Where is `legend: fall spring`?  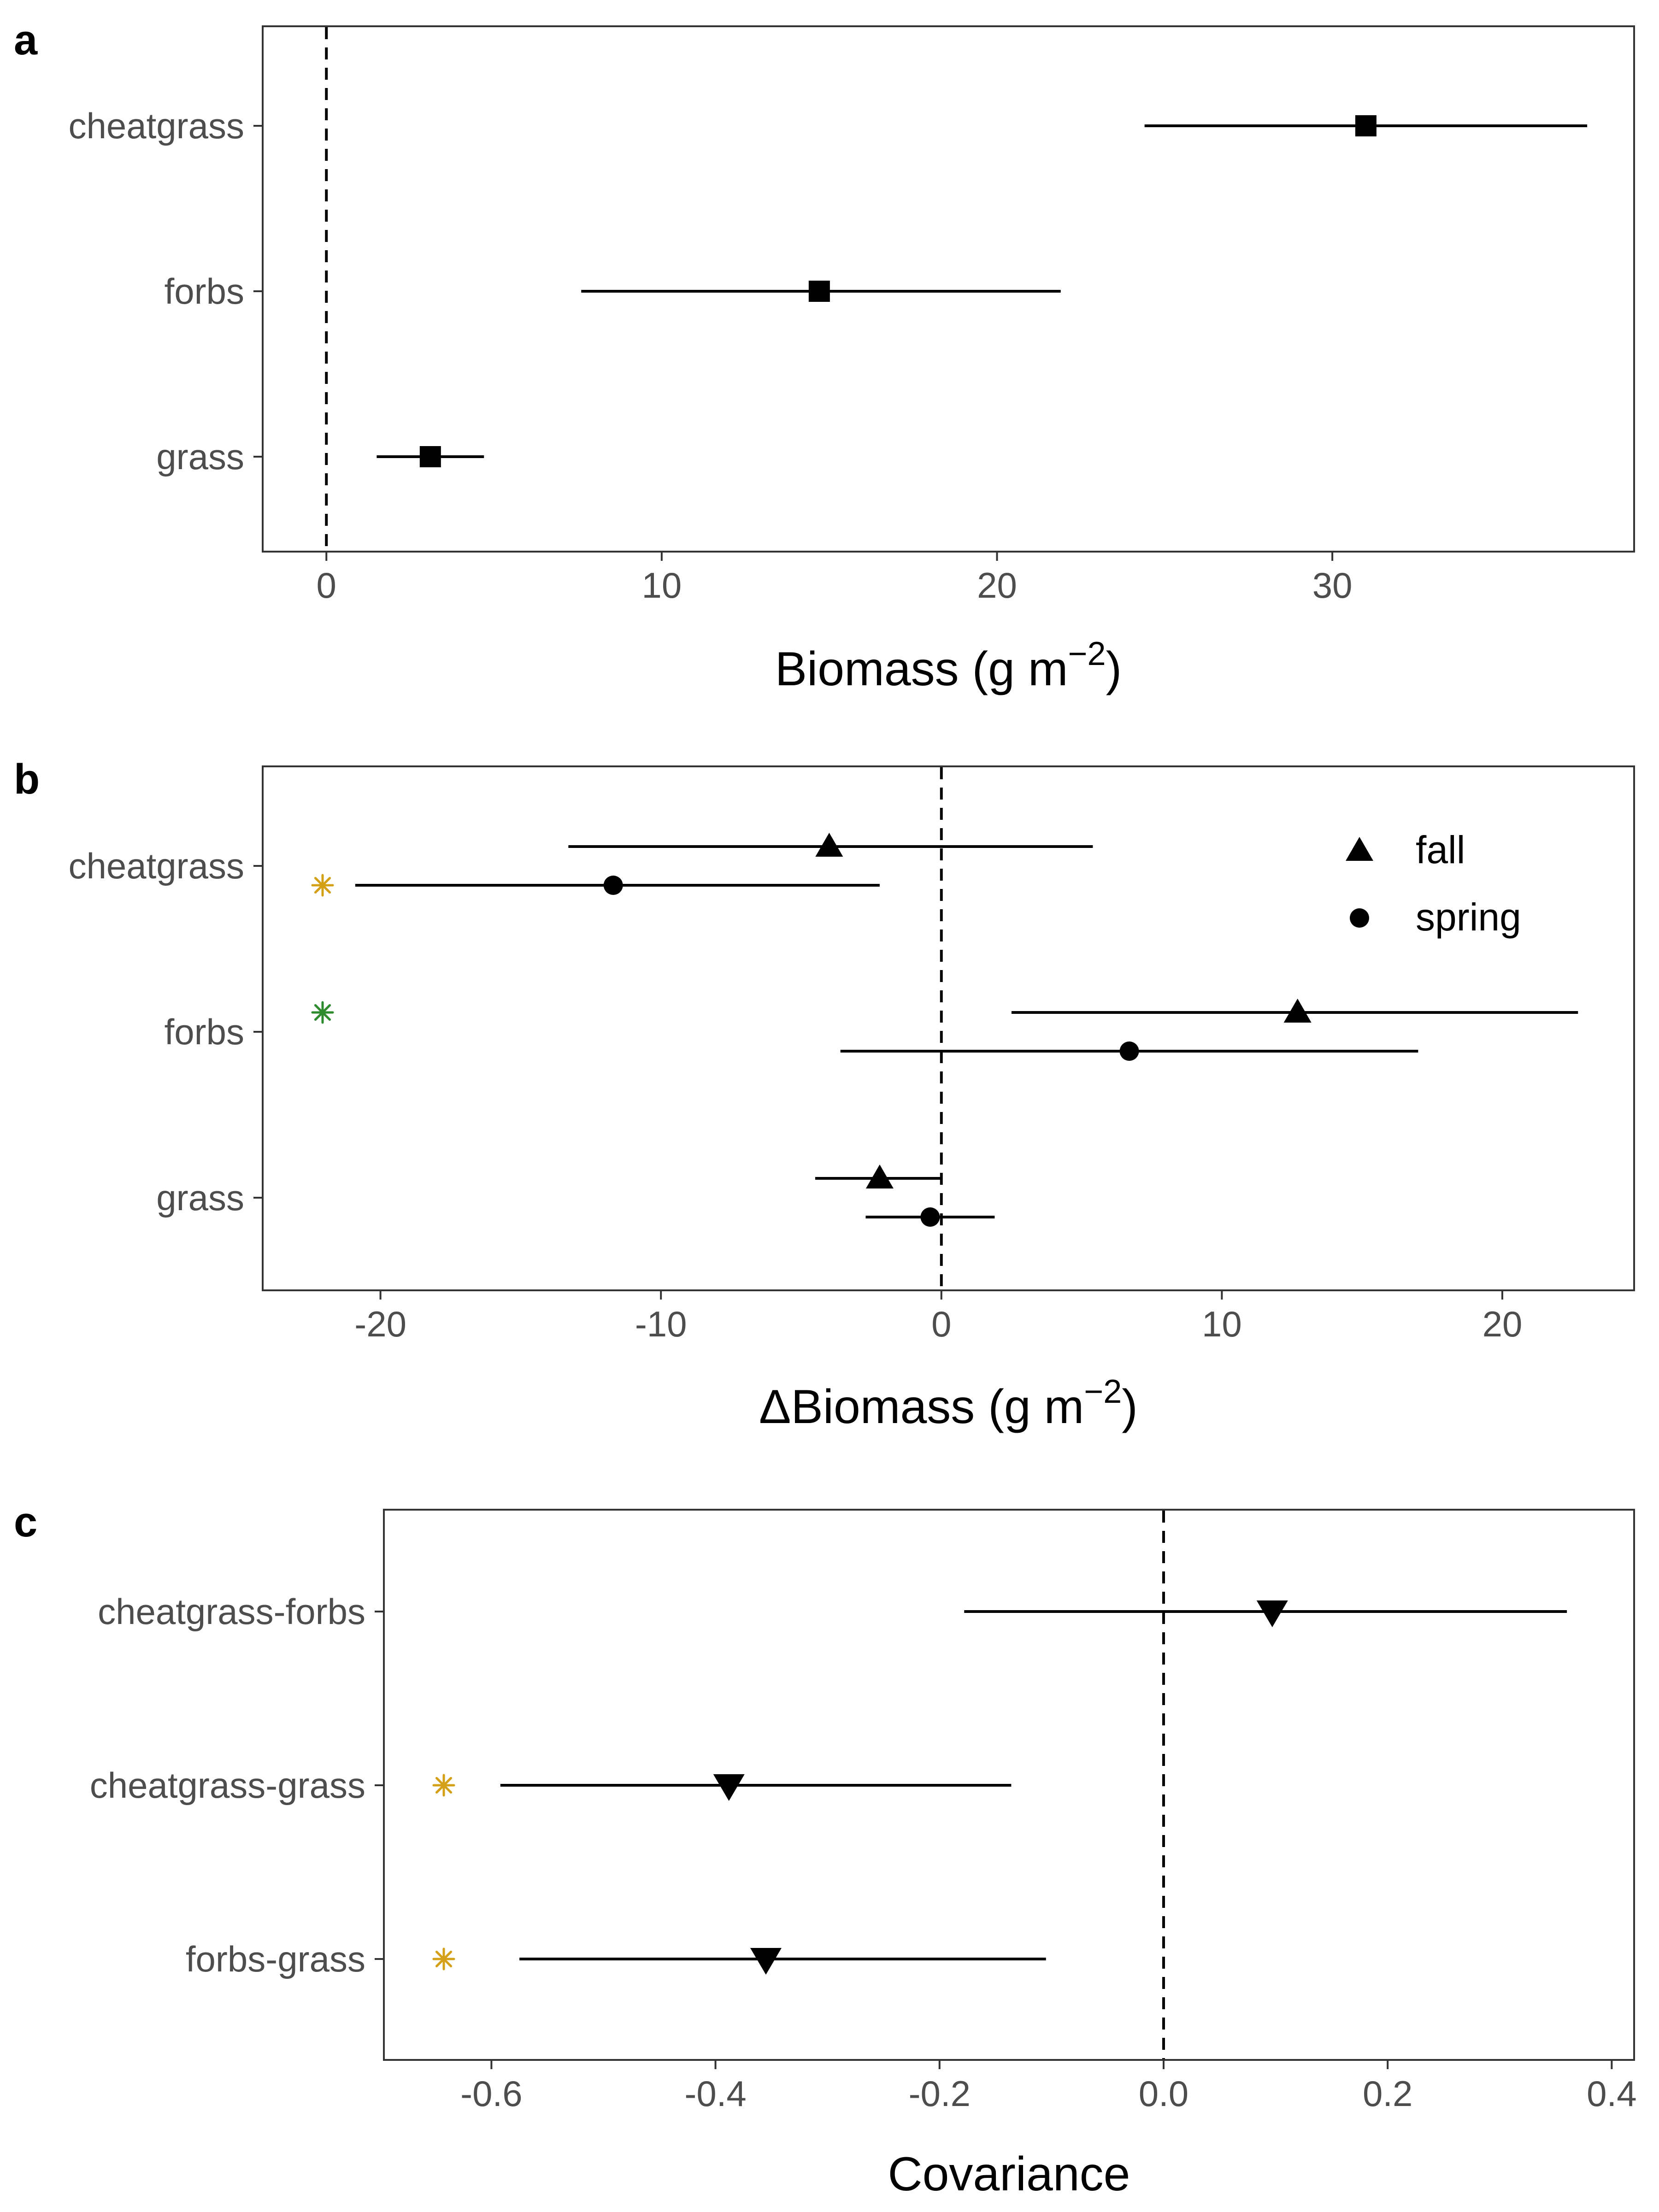
legend: fall spring is located at coordinates (1433, 883).